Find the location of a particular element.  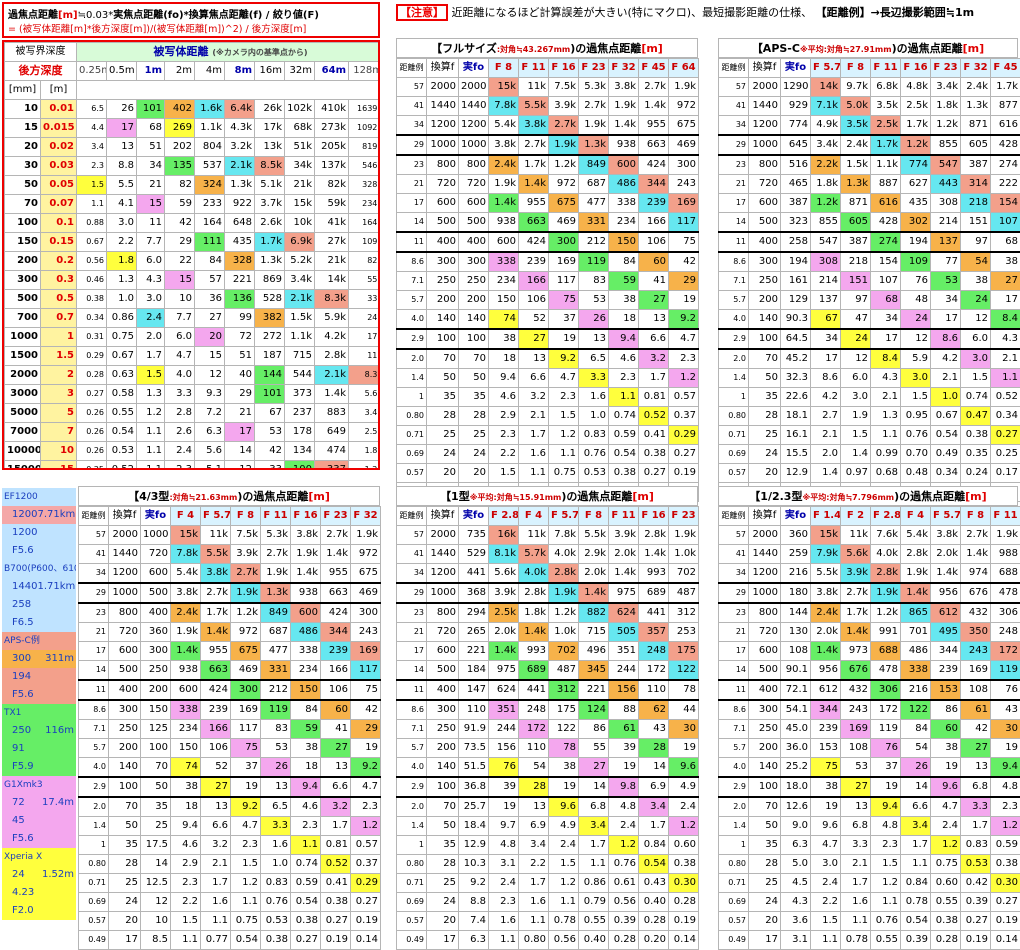

table-cell: 11k is located at coordinates (534, 87).